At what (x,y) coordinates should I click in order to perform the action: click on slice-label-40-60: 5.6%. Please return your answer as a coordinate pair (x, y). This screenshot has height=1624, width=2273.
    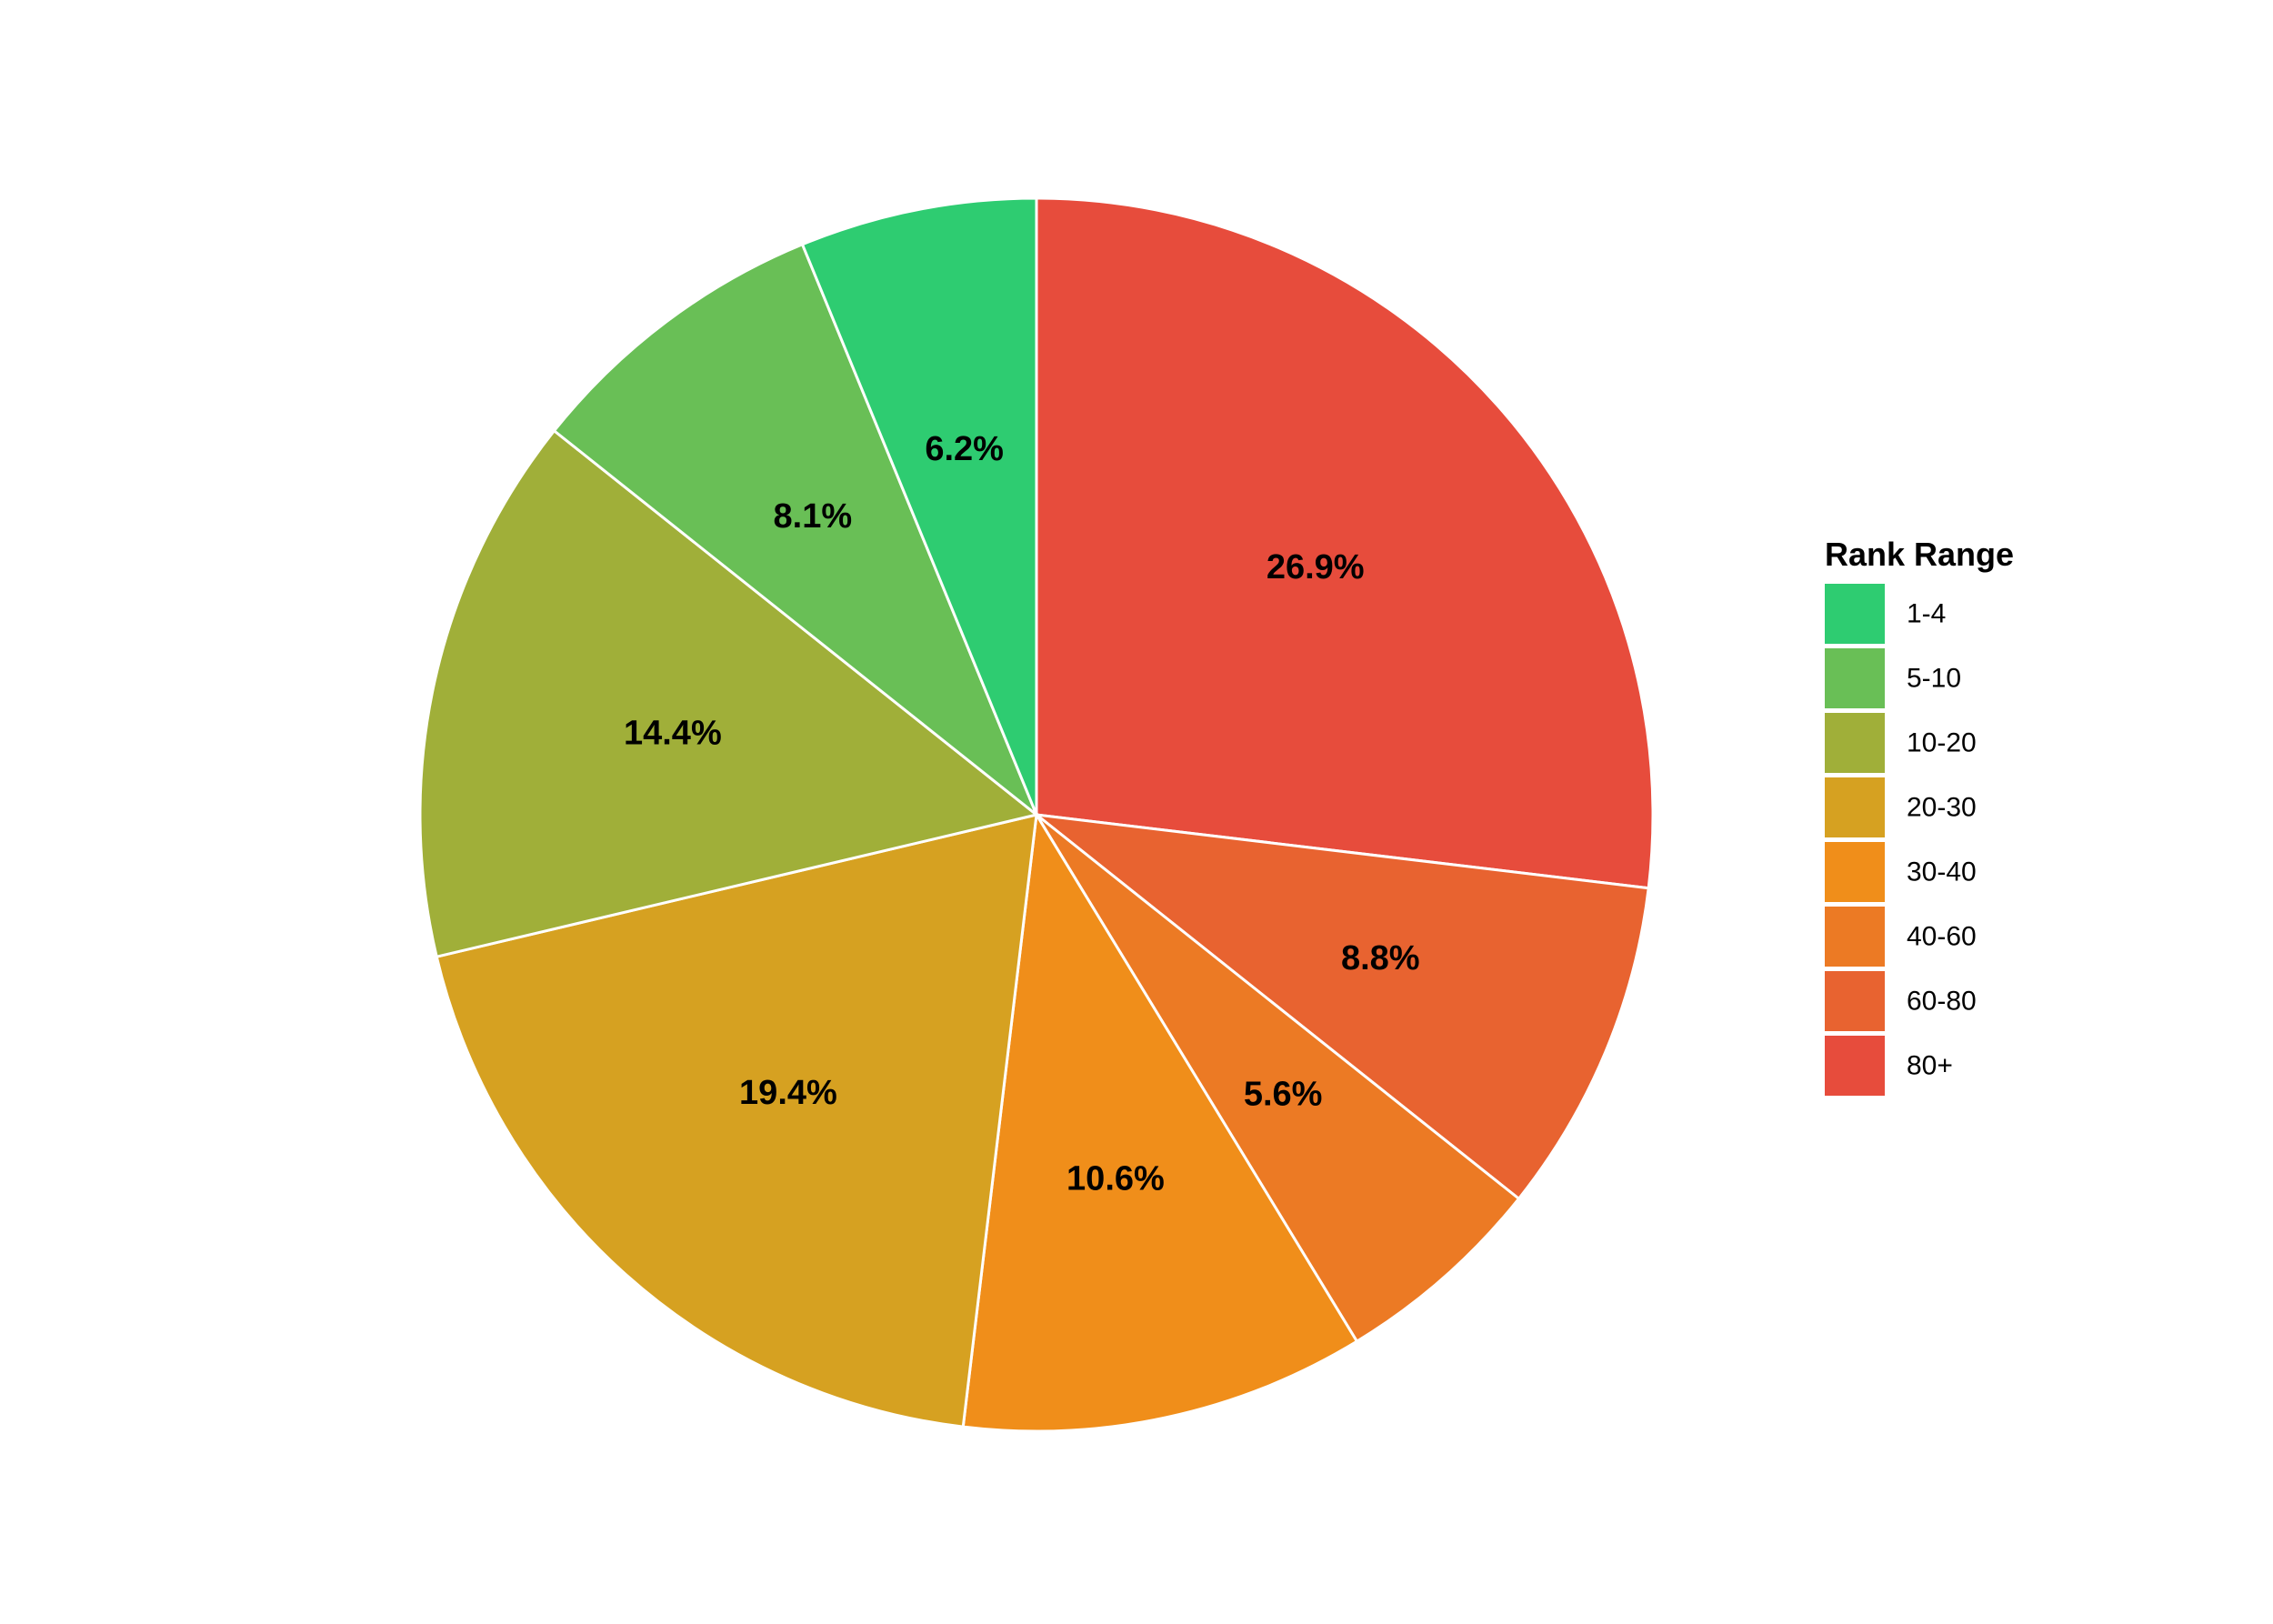
    Looking at the image, I should click on (1283, 1095).